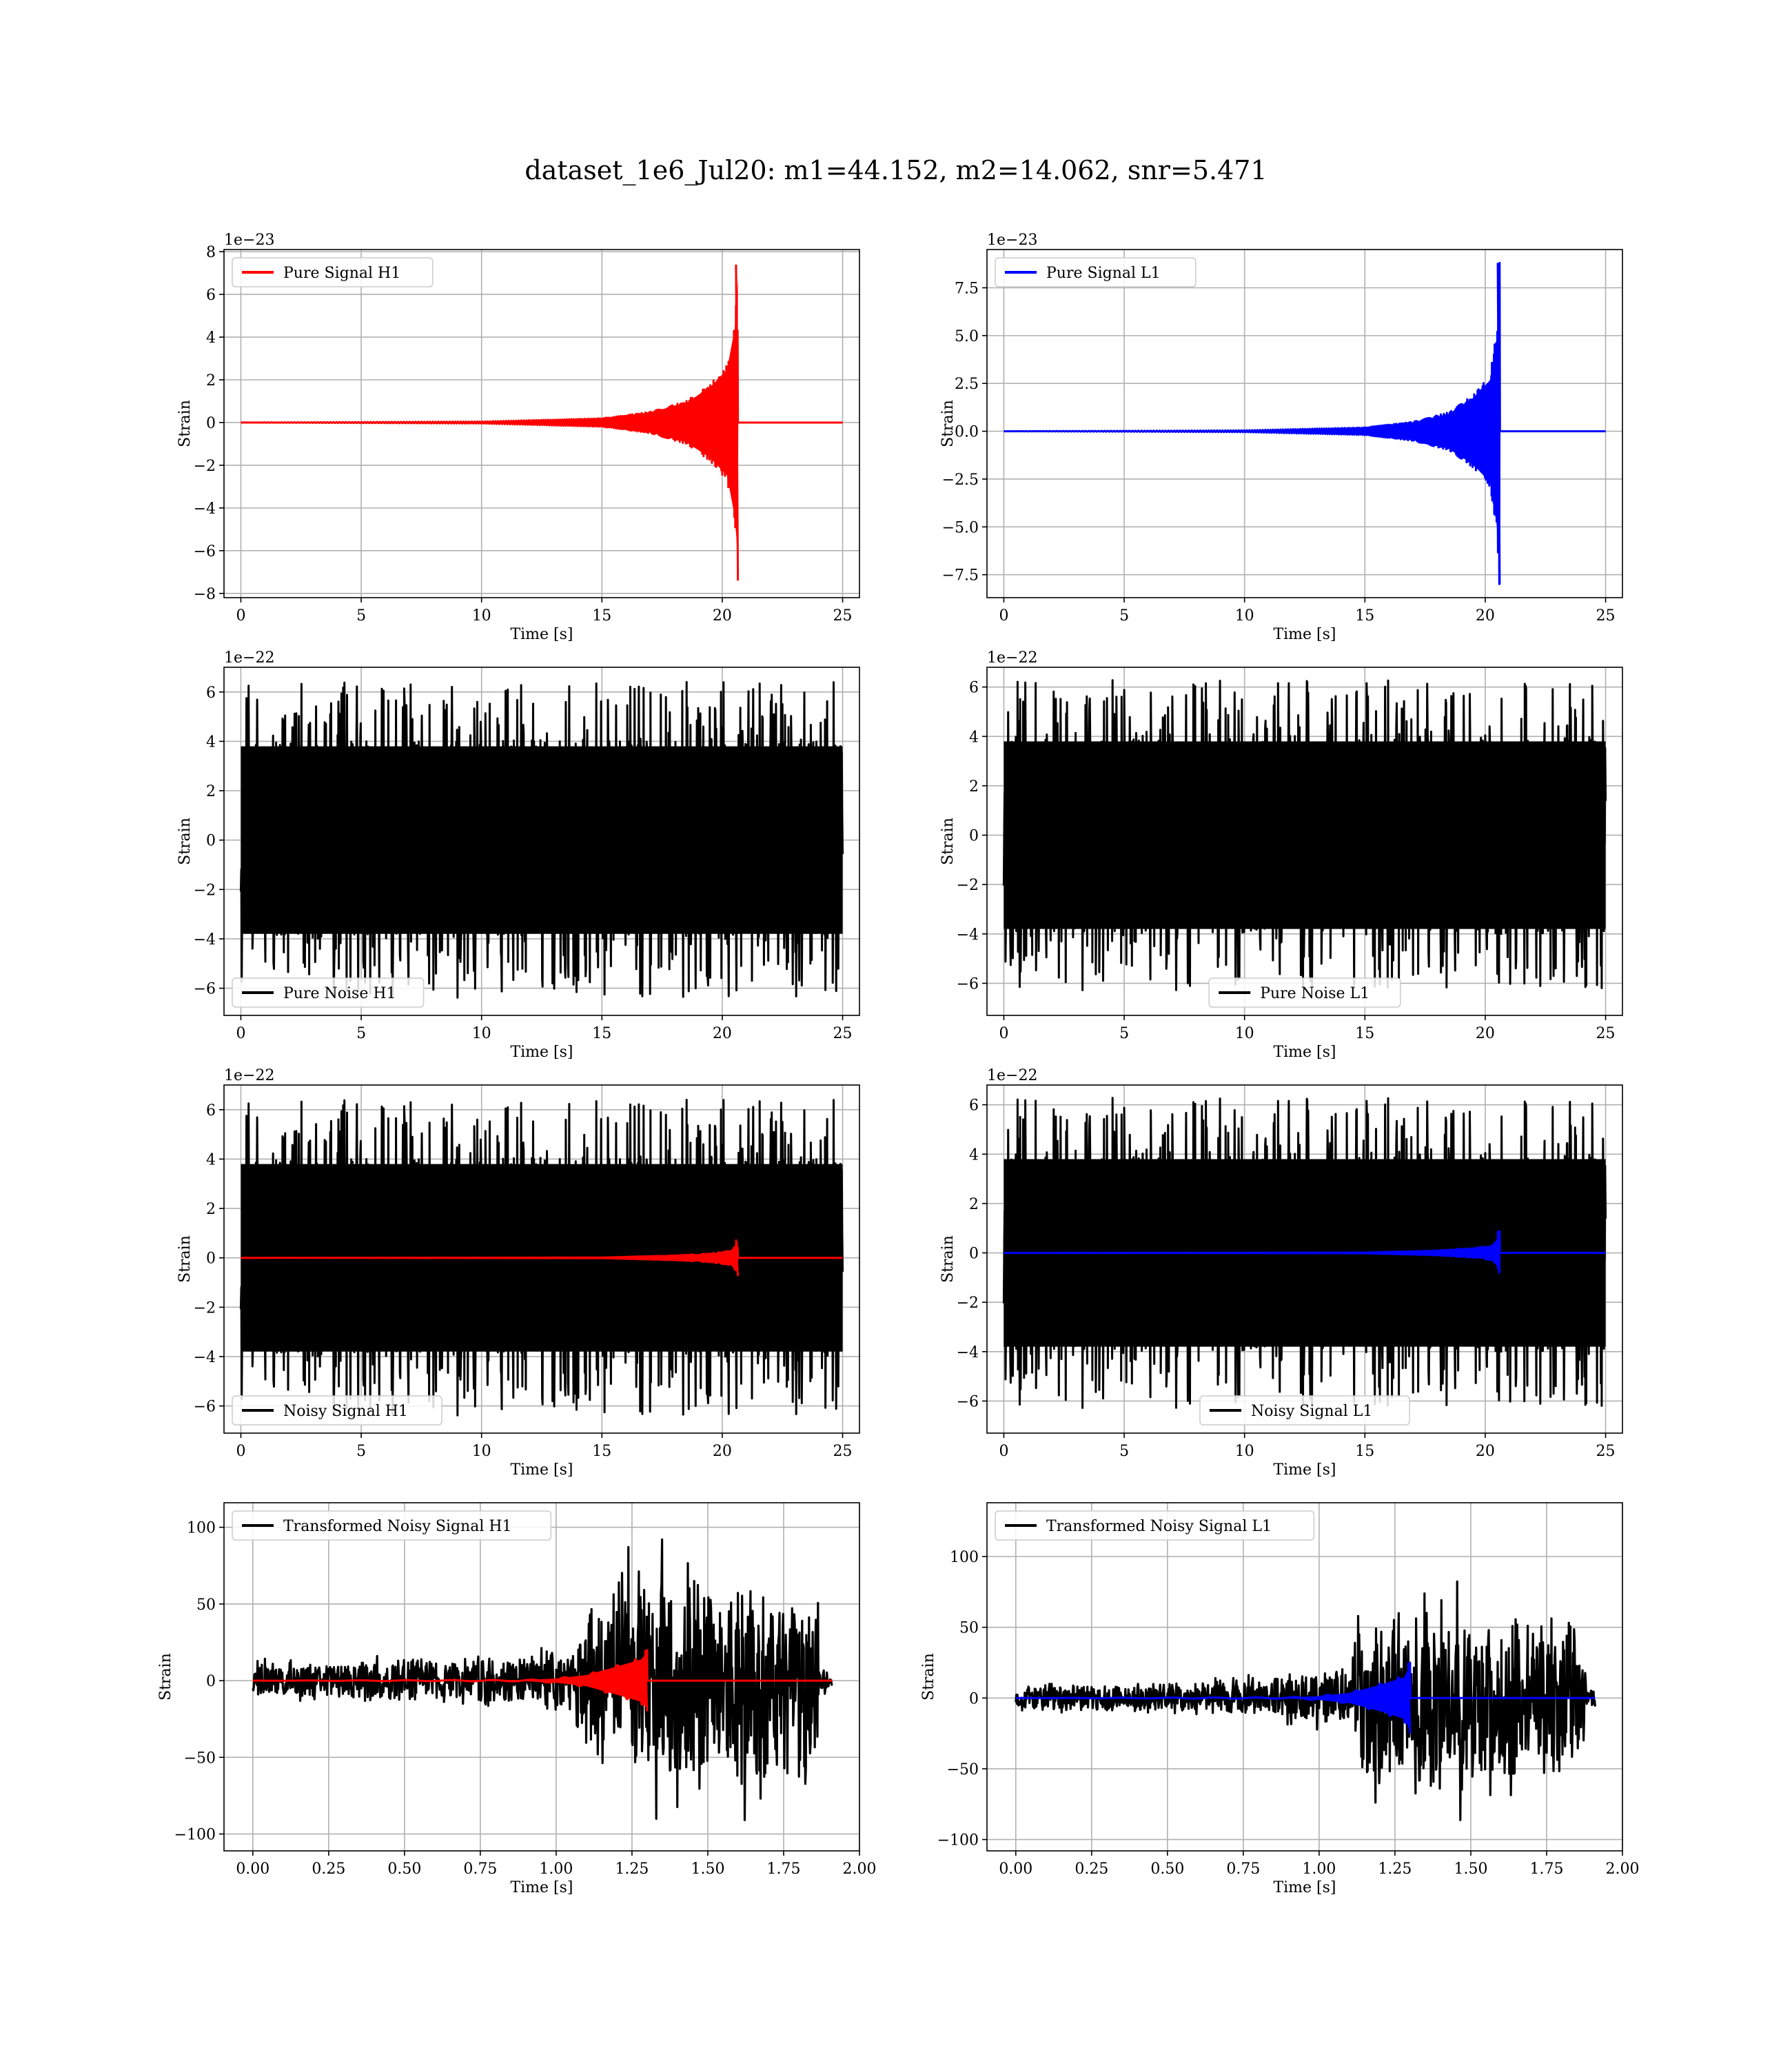  What do you see at coordinates (967, 384) in the screenshot?
I see `y-tick-label: 2.5` at bounding box center [967, 384].